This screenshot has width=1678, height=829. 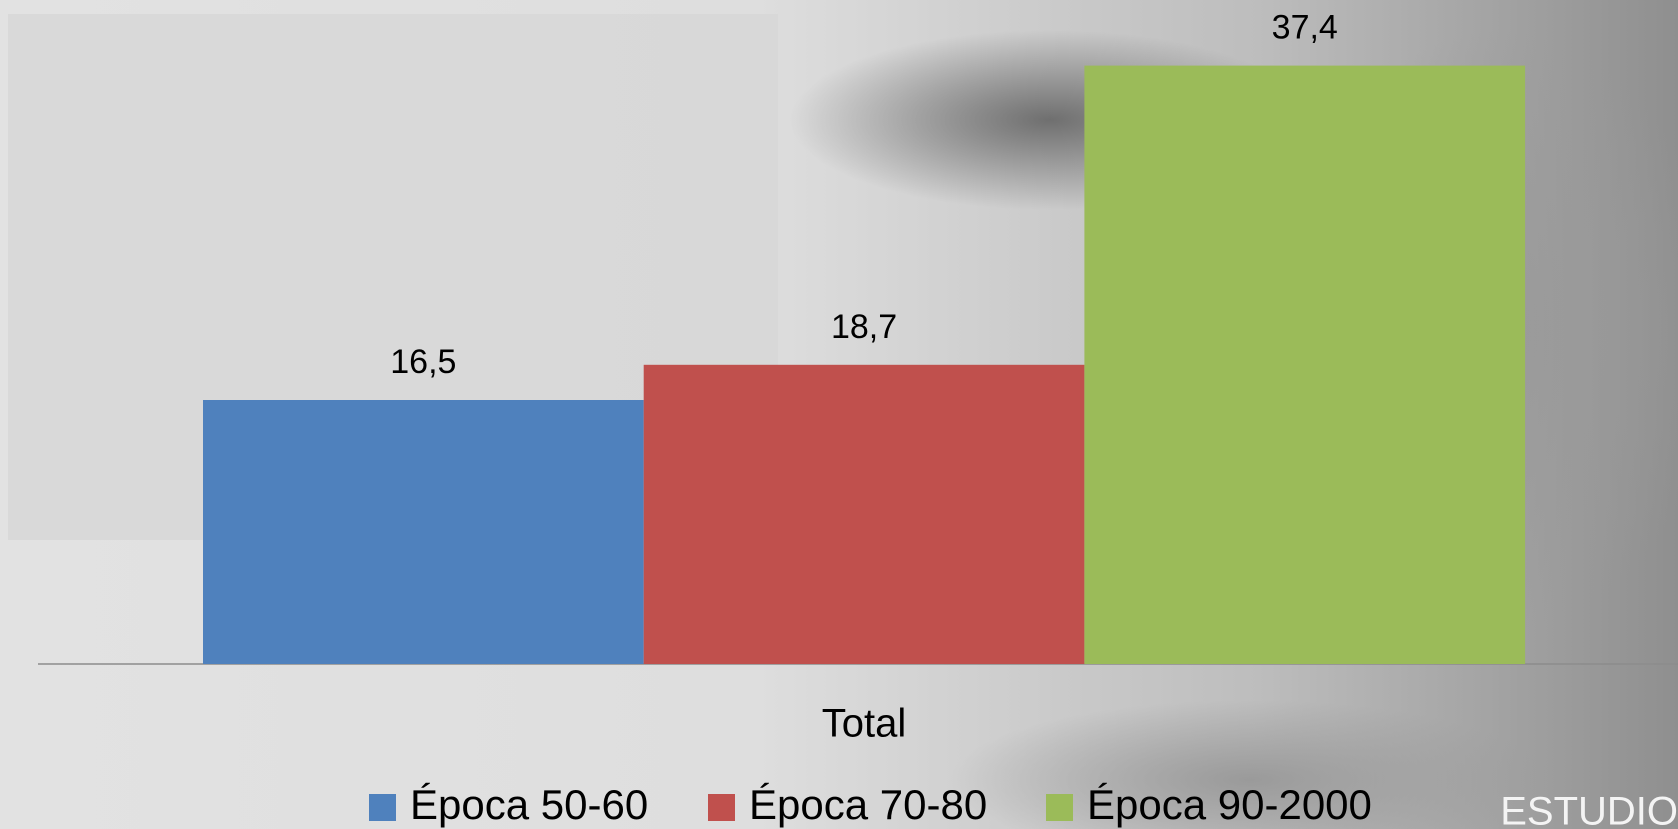 I want to click on legend-label: Época 50-60, so click(x=529, y=804).